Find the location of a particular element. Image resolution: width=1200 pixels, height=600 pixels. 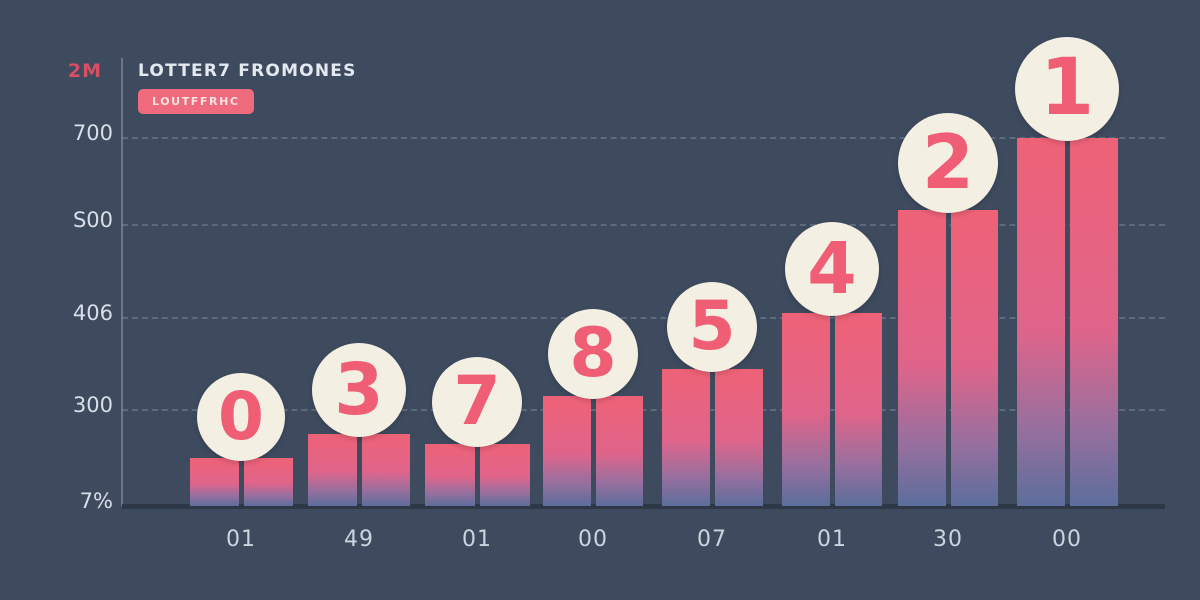

x-axis-baseline is located at coordinates (643, 506).